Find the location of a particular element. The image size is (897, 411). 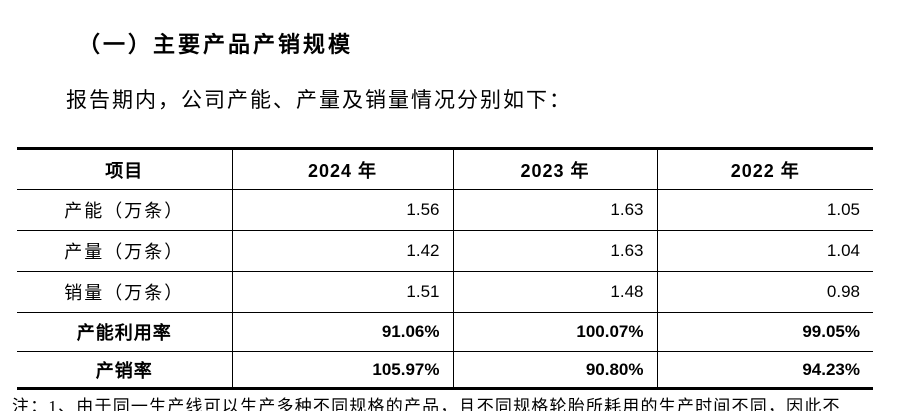

table-row-sales-output-ratio: 产销率 105.97% 90.80% 94.23% is located at coordinates (445, 370).